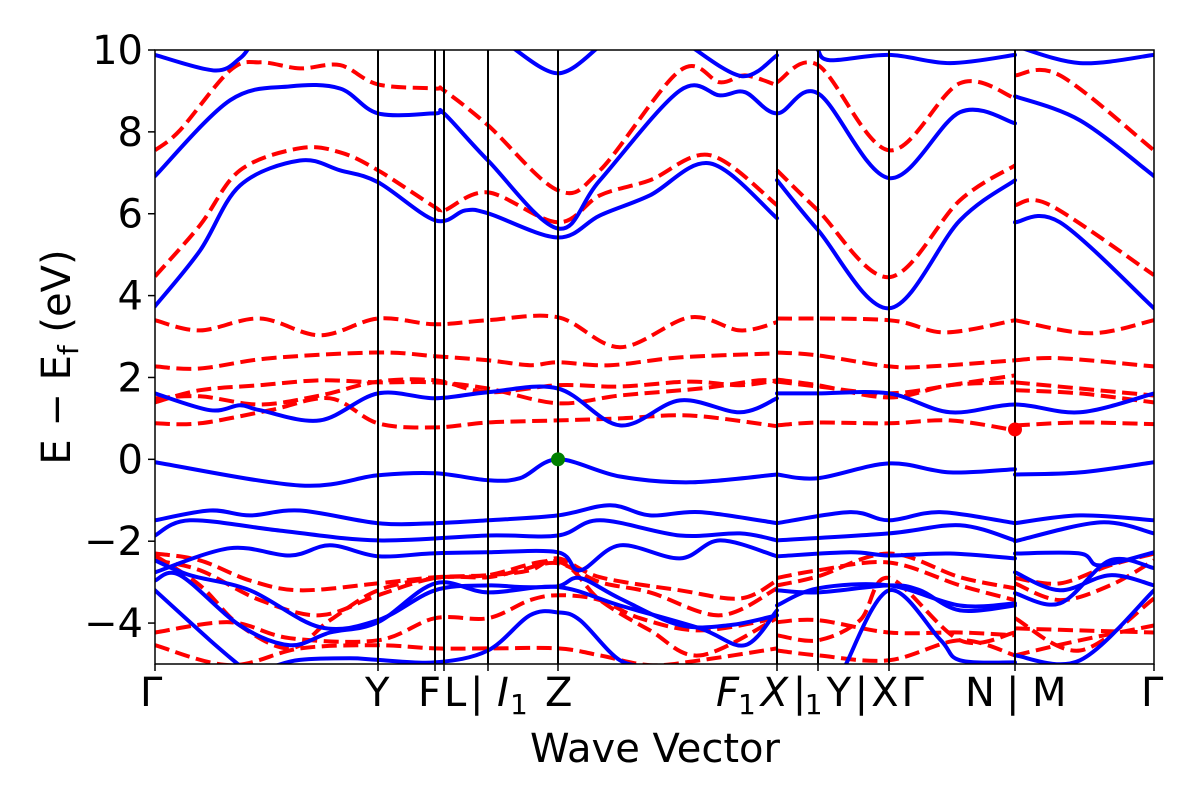 The image size is (1200, 800). What do you see at coordinates (455, 693) in the screenshot?
I see `x-tick-label-l: L` at bounding box center [455, 693].